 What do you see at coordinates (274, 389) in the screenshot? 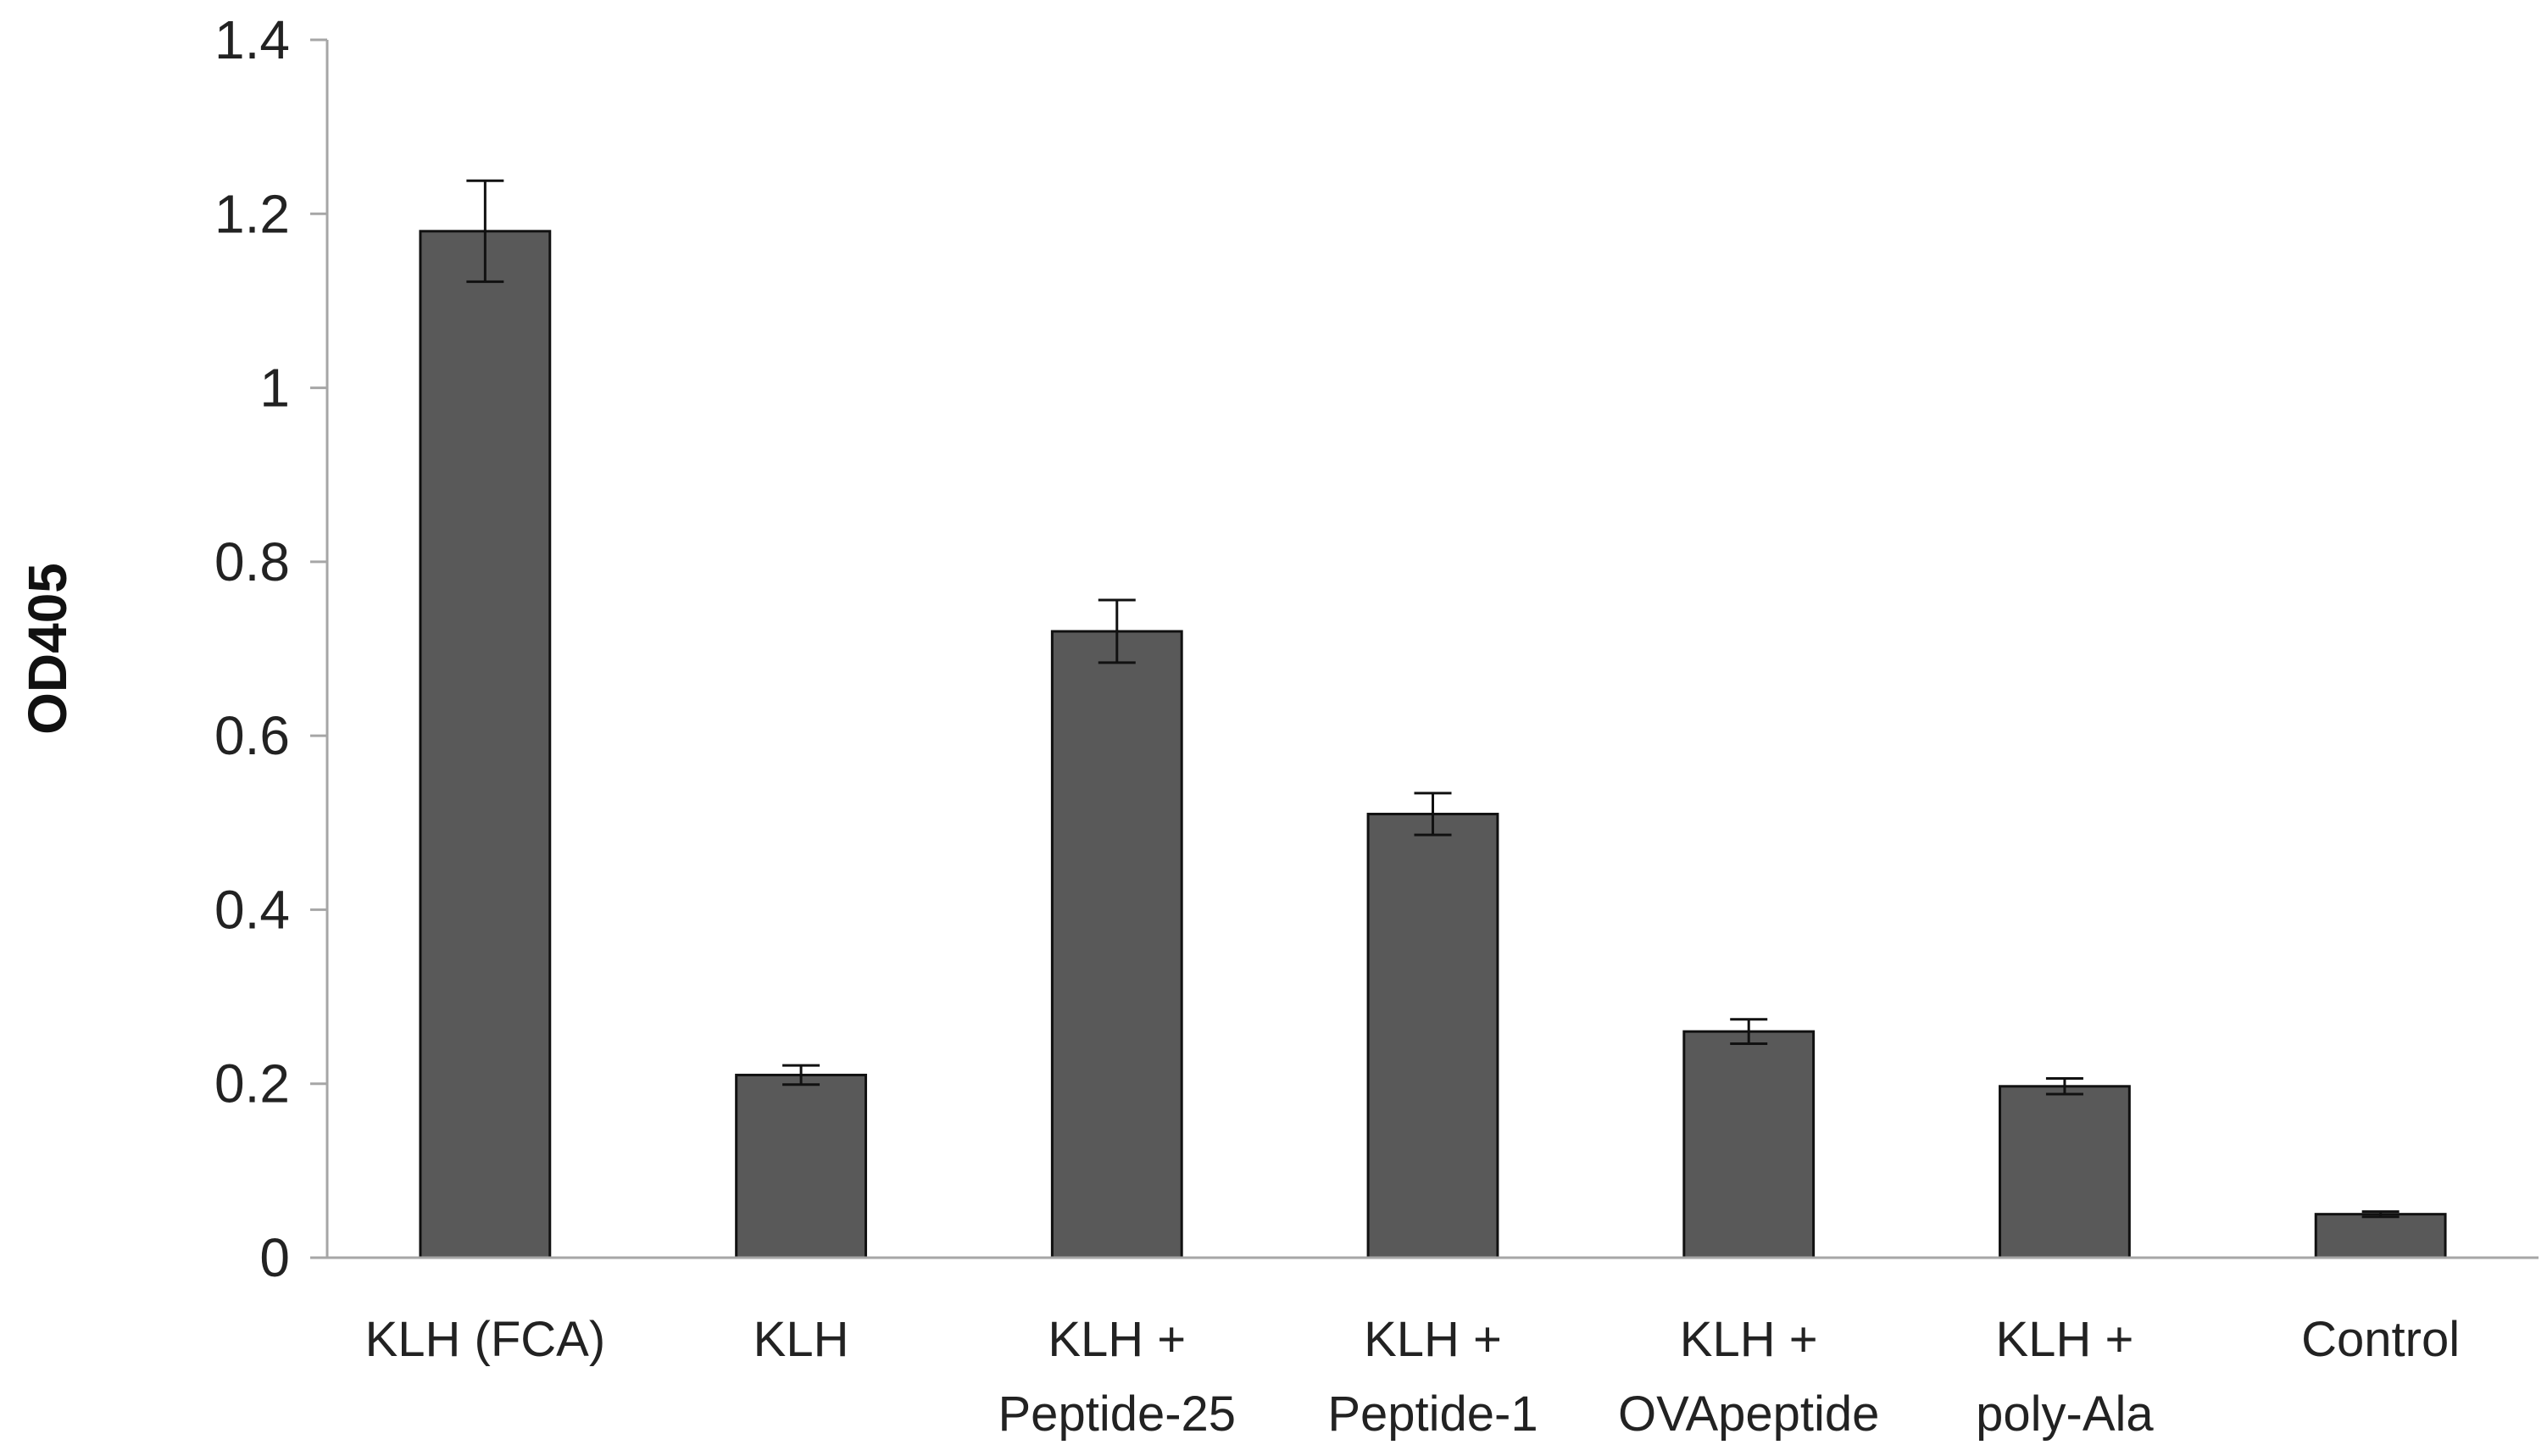
I see `y-tick-label: 1` at bounding box center [274, 389].